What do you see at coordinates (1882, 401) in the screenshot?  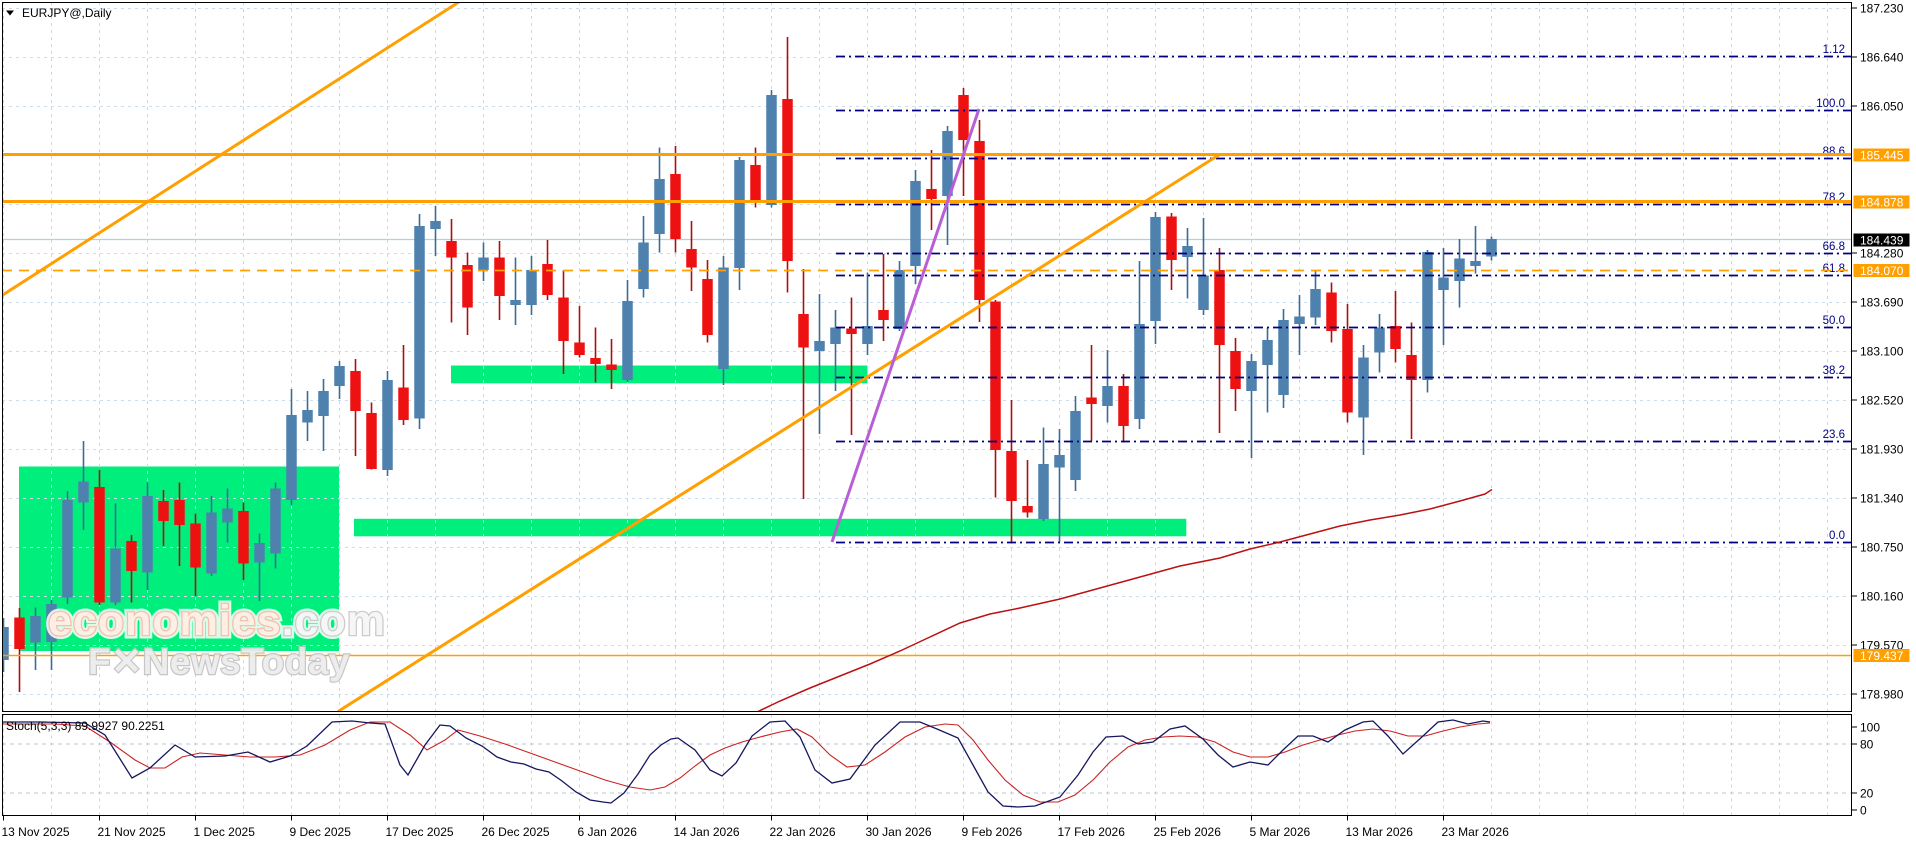 I see `svg-text: 182.520` at bounding box center [1882, 401].